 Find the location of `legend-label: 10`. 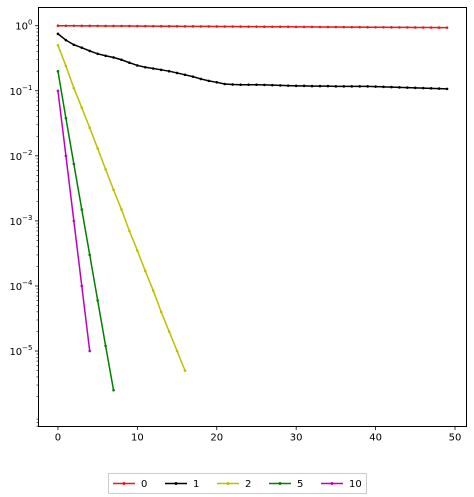

legend-label: 10 is located at coordinates (355, 484).